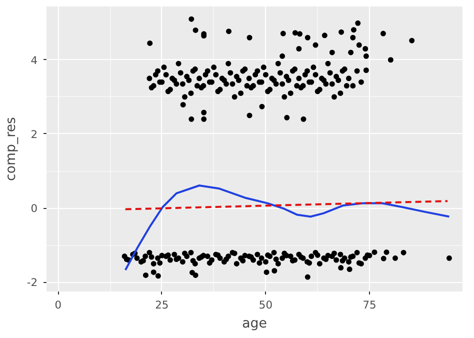 Image resolution: width=474 pixels, height=338 pixels. I want to click on x-tick-label: 50, so click(265, 305).